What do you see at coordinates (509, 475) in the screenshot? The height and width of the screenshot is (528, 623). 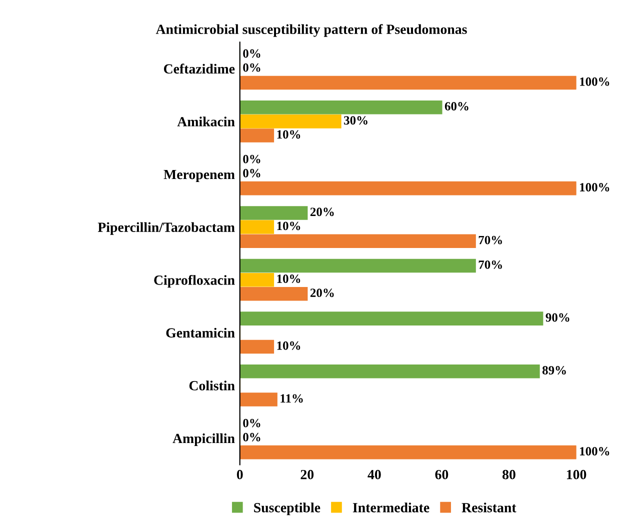 I see `x-tick-label: 80` at bounding box center [509, 475].